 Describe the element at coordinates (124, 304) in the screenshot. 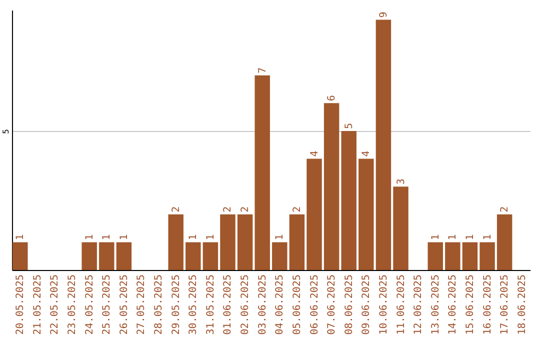

I see `x-tick-label: 26.05.2025` at that location.